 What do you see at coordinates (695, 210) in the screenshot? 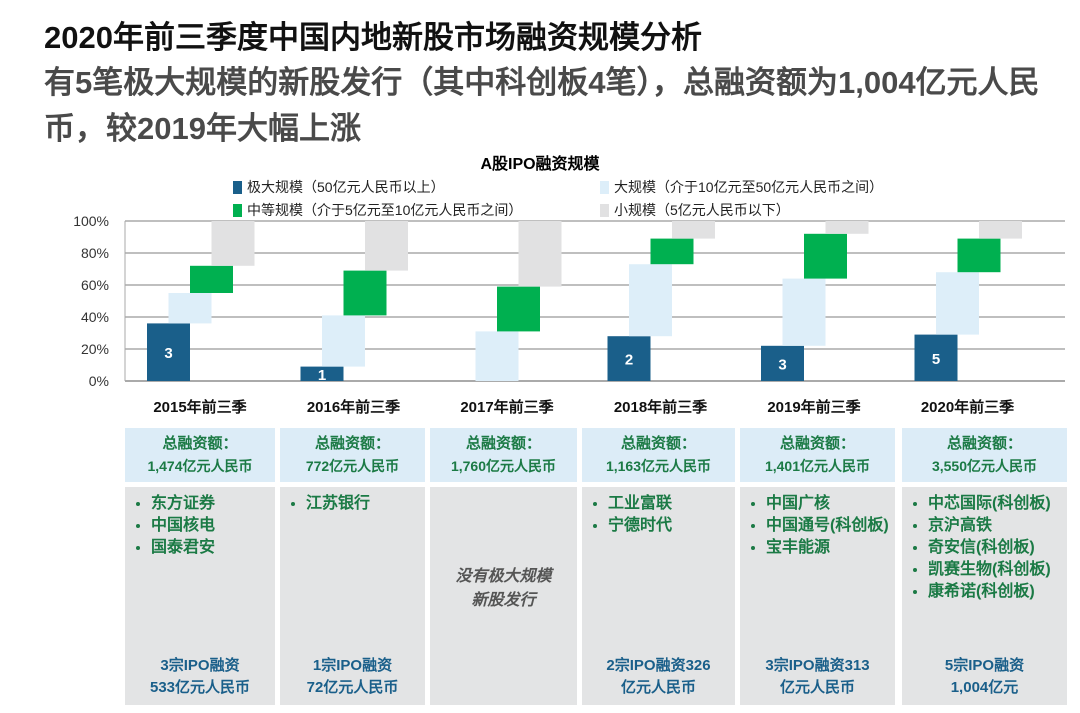
I see `legend-item: 小规模（5亿元人民币以下）` at bounding box center [695, 210].